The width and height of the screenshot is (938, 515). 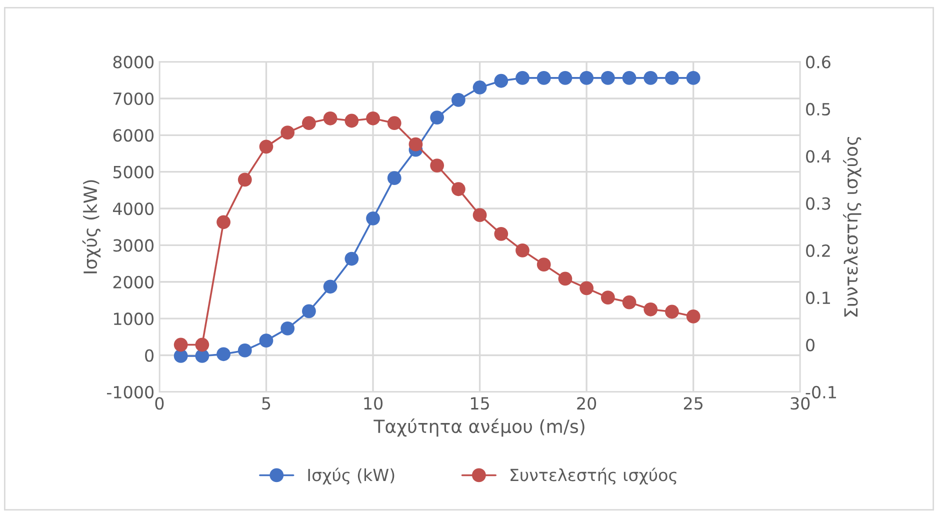 I want to click on y2-tick-label: 0.4, so click(x=818, y=156).